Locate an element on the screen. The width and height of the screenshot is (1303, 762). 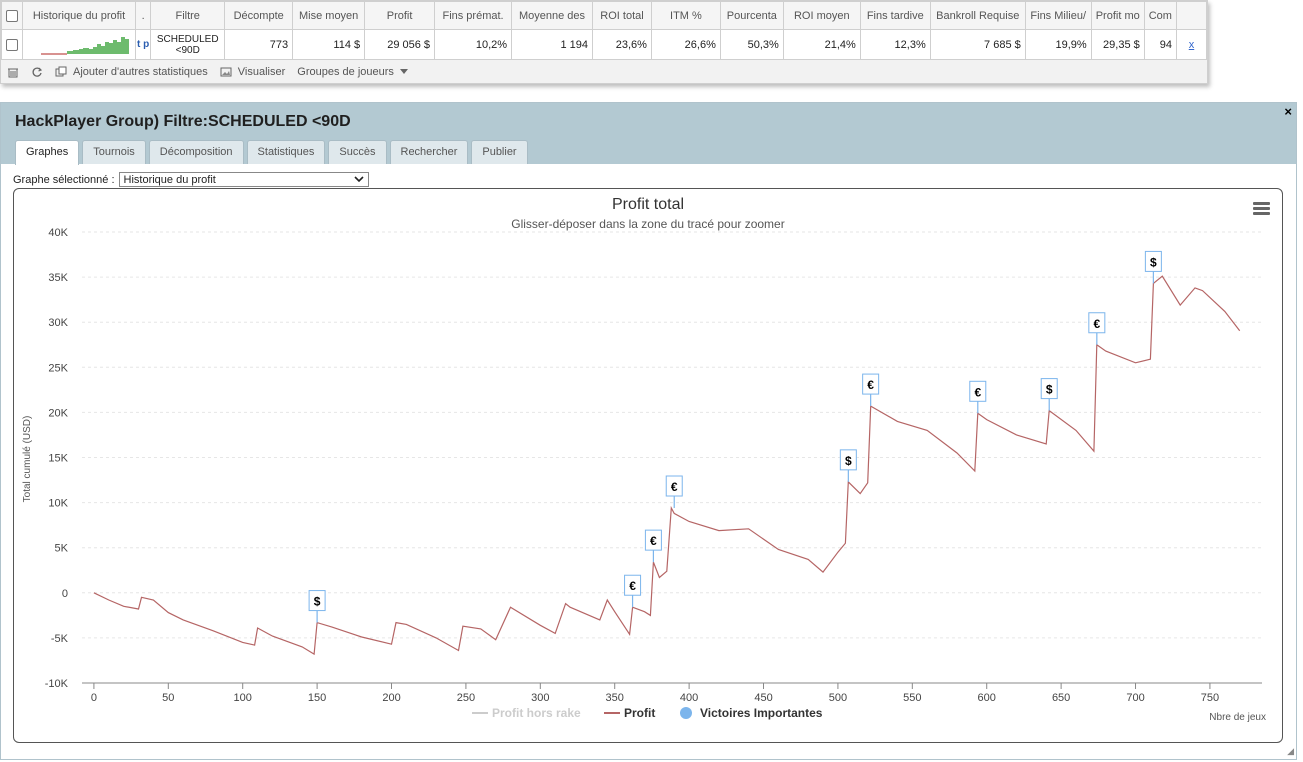
col-header: Bankroll Requise is located at coordinates (977, 15).